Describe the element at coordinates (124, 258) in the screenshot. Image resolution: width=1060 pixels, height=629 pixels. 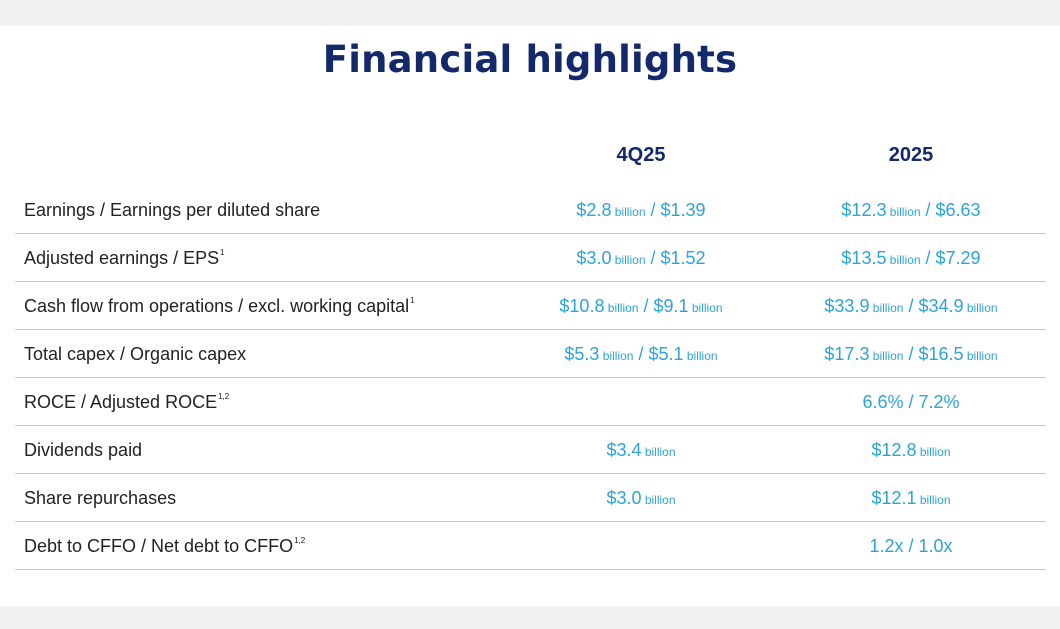
I see `row-label: Adjusted earnings / EPS1` at that location.